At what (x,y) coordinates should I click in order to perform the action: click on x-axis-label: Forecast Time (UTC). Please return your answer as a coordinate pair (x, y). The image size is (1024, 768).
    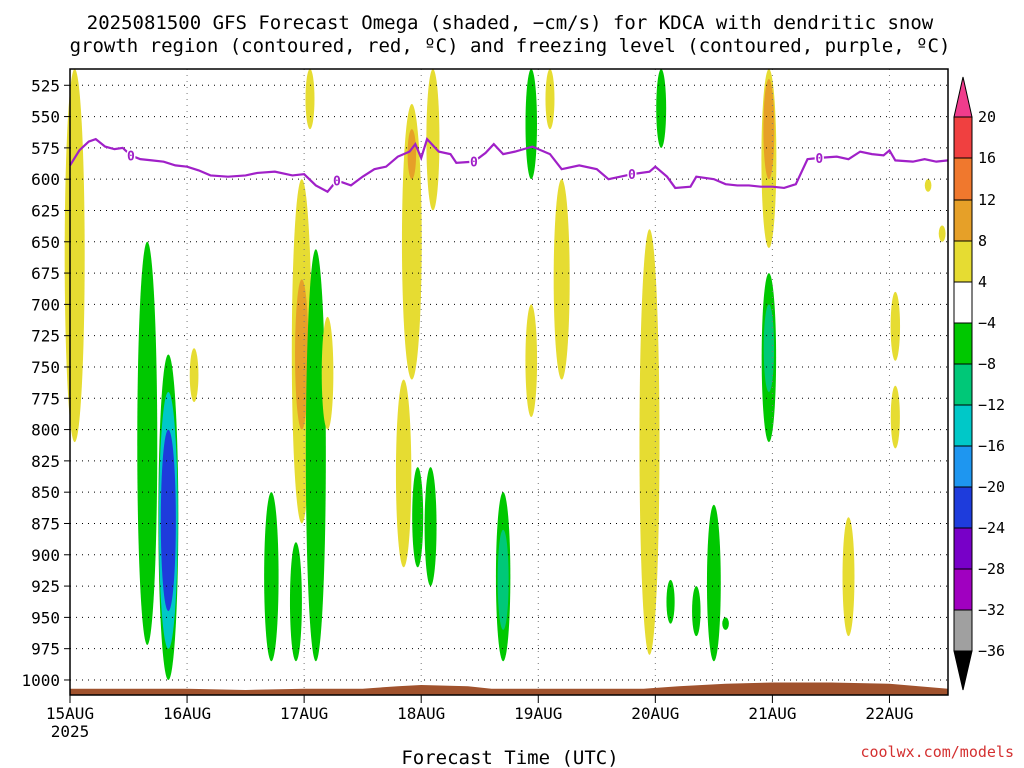
    Looking at the image, I should click on (509, 757).